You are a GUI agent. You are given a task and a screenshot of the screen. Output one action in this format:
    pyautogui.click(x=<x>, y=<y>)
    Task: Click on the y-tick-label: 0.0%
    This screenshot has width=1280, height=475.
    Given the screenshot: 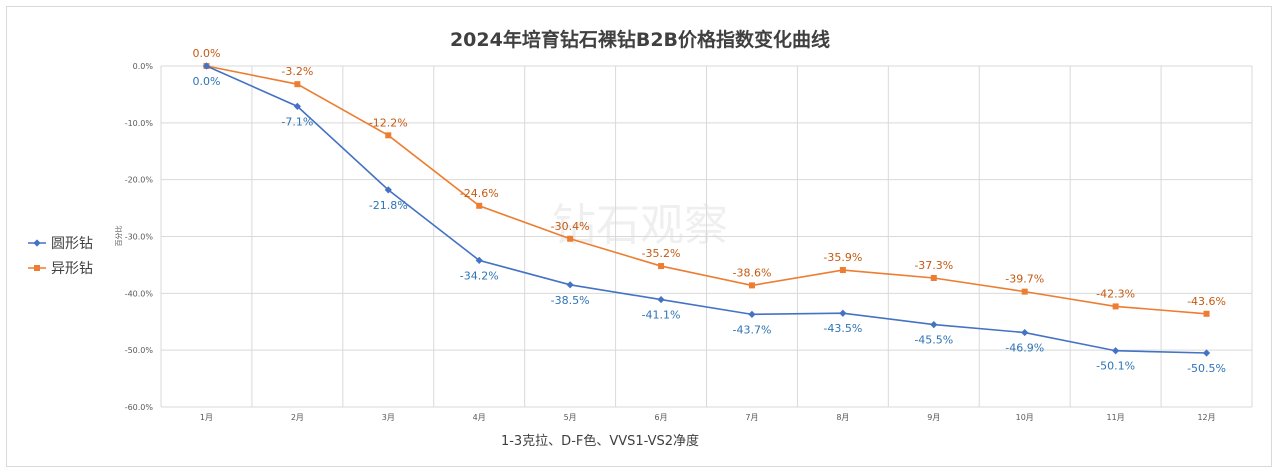 What is the action you would take?
    pyautogui.click(x=143, y=66)
    